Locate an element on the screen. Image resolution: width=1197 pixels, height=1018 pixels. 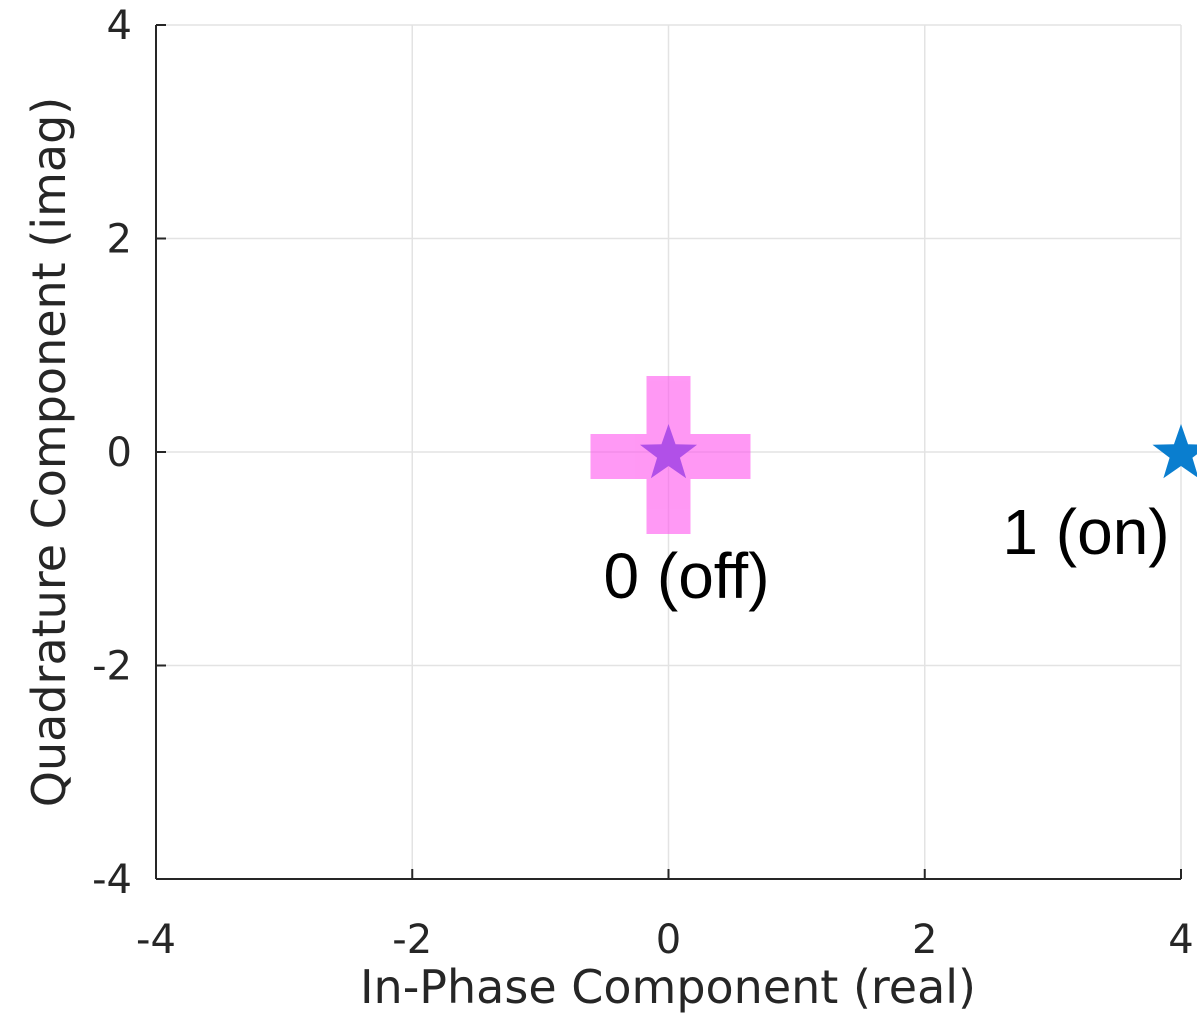
point-label: 0 (off) is located at coordinates (687, 576).